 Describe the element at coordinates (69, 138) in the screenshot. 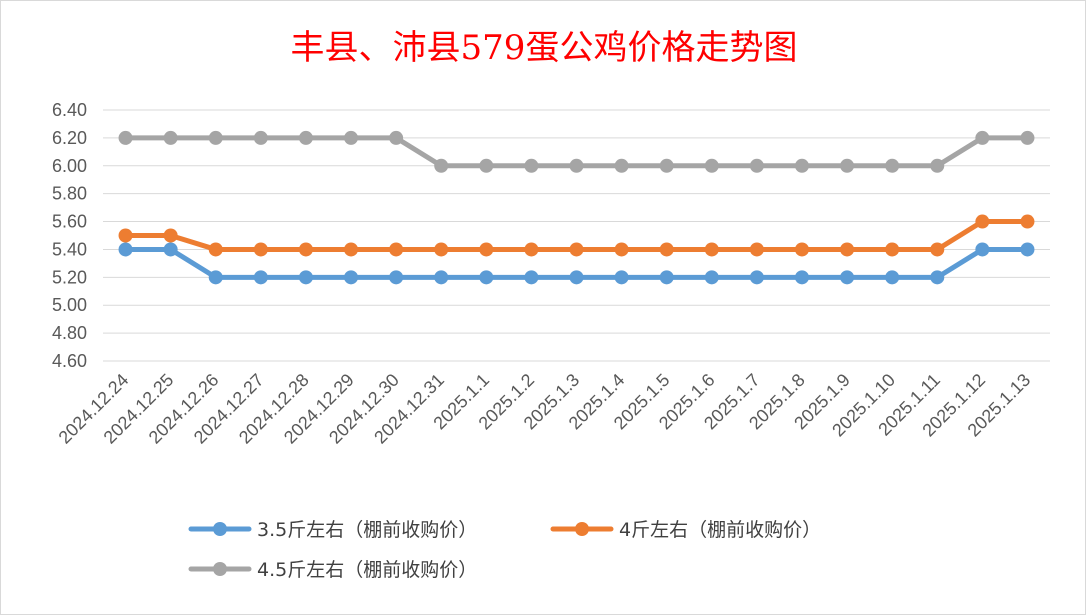

I see `y-tick-label: 6.20` at that location.